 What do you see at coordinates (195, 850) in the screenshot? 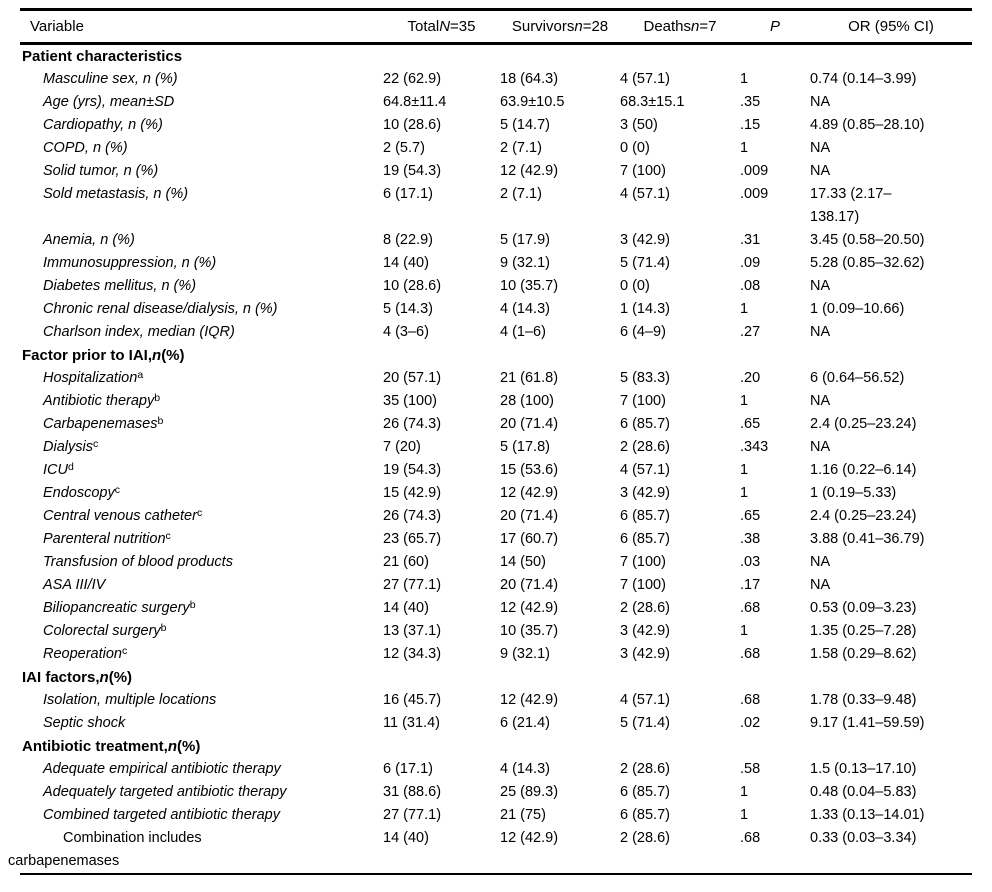
I see `cell-variable: Combination includes carbapenemases` at bounding box center [195, 850].